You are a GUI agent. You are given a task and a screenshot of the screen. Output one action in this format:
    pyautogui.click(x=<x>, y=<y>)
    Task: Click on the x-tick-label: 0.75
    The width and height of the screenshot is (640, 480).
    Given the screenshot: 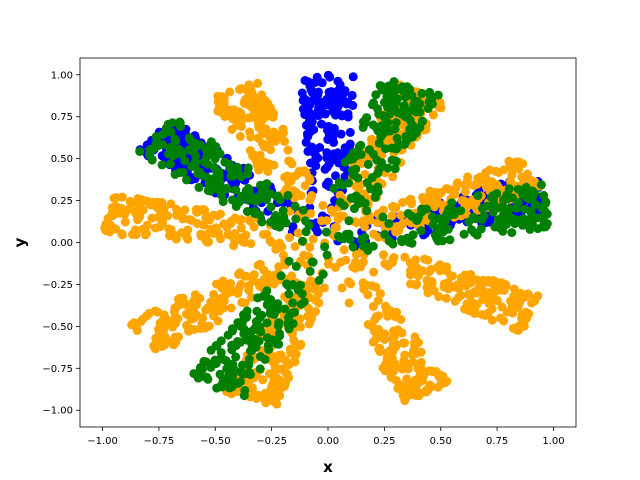 What is the action you would take?
    pyautogui.click(x=497, y=441)
    